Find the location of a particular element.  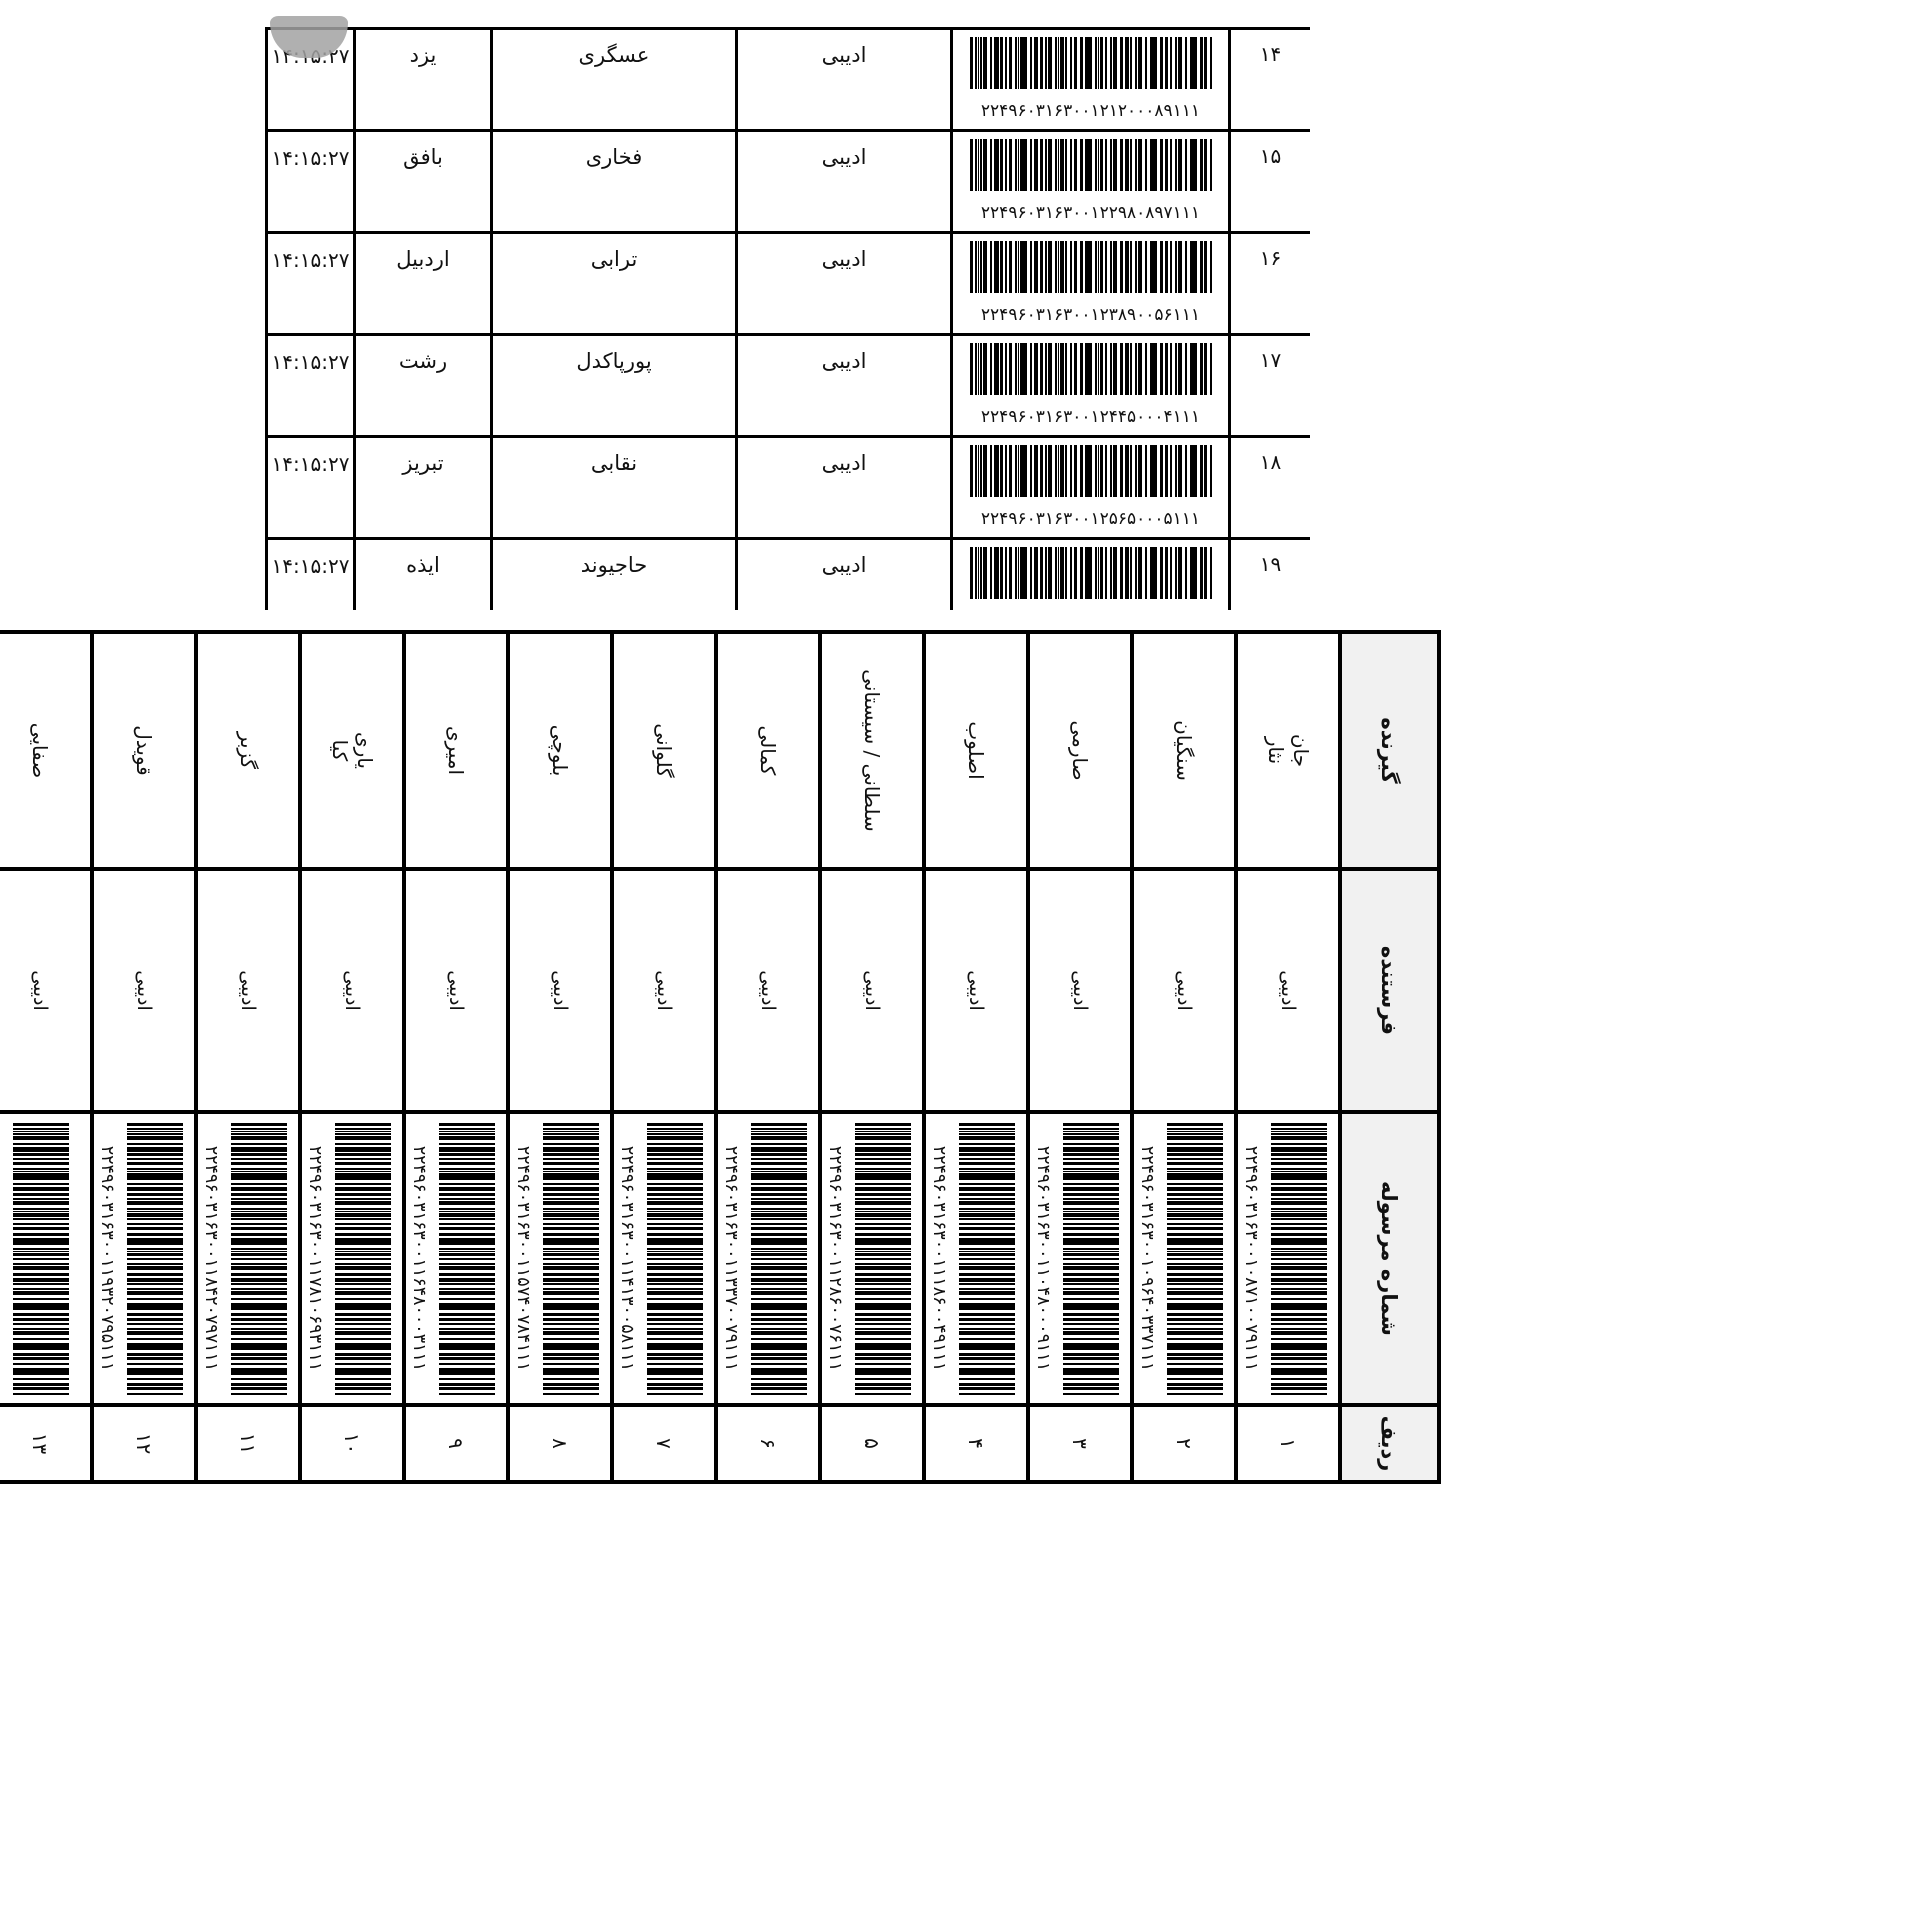

row-number: ۱۷ is located at coordinates (1270, 360).